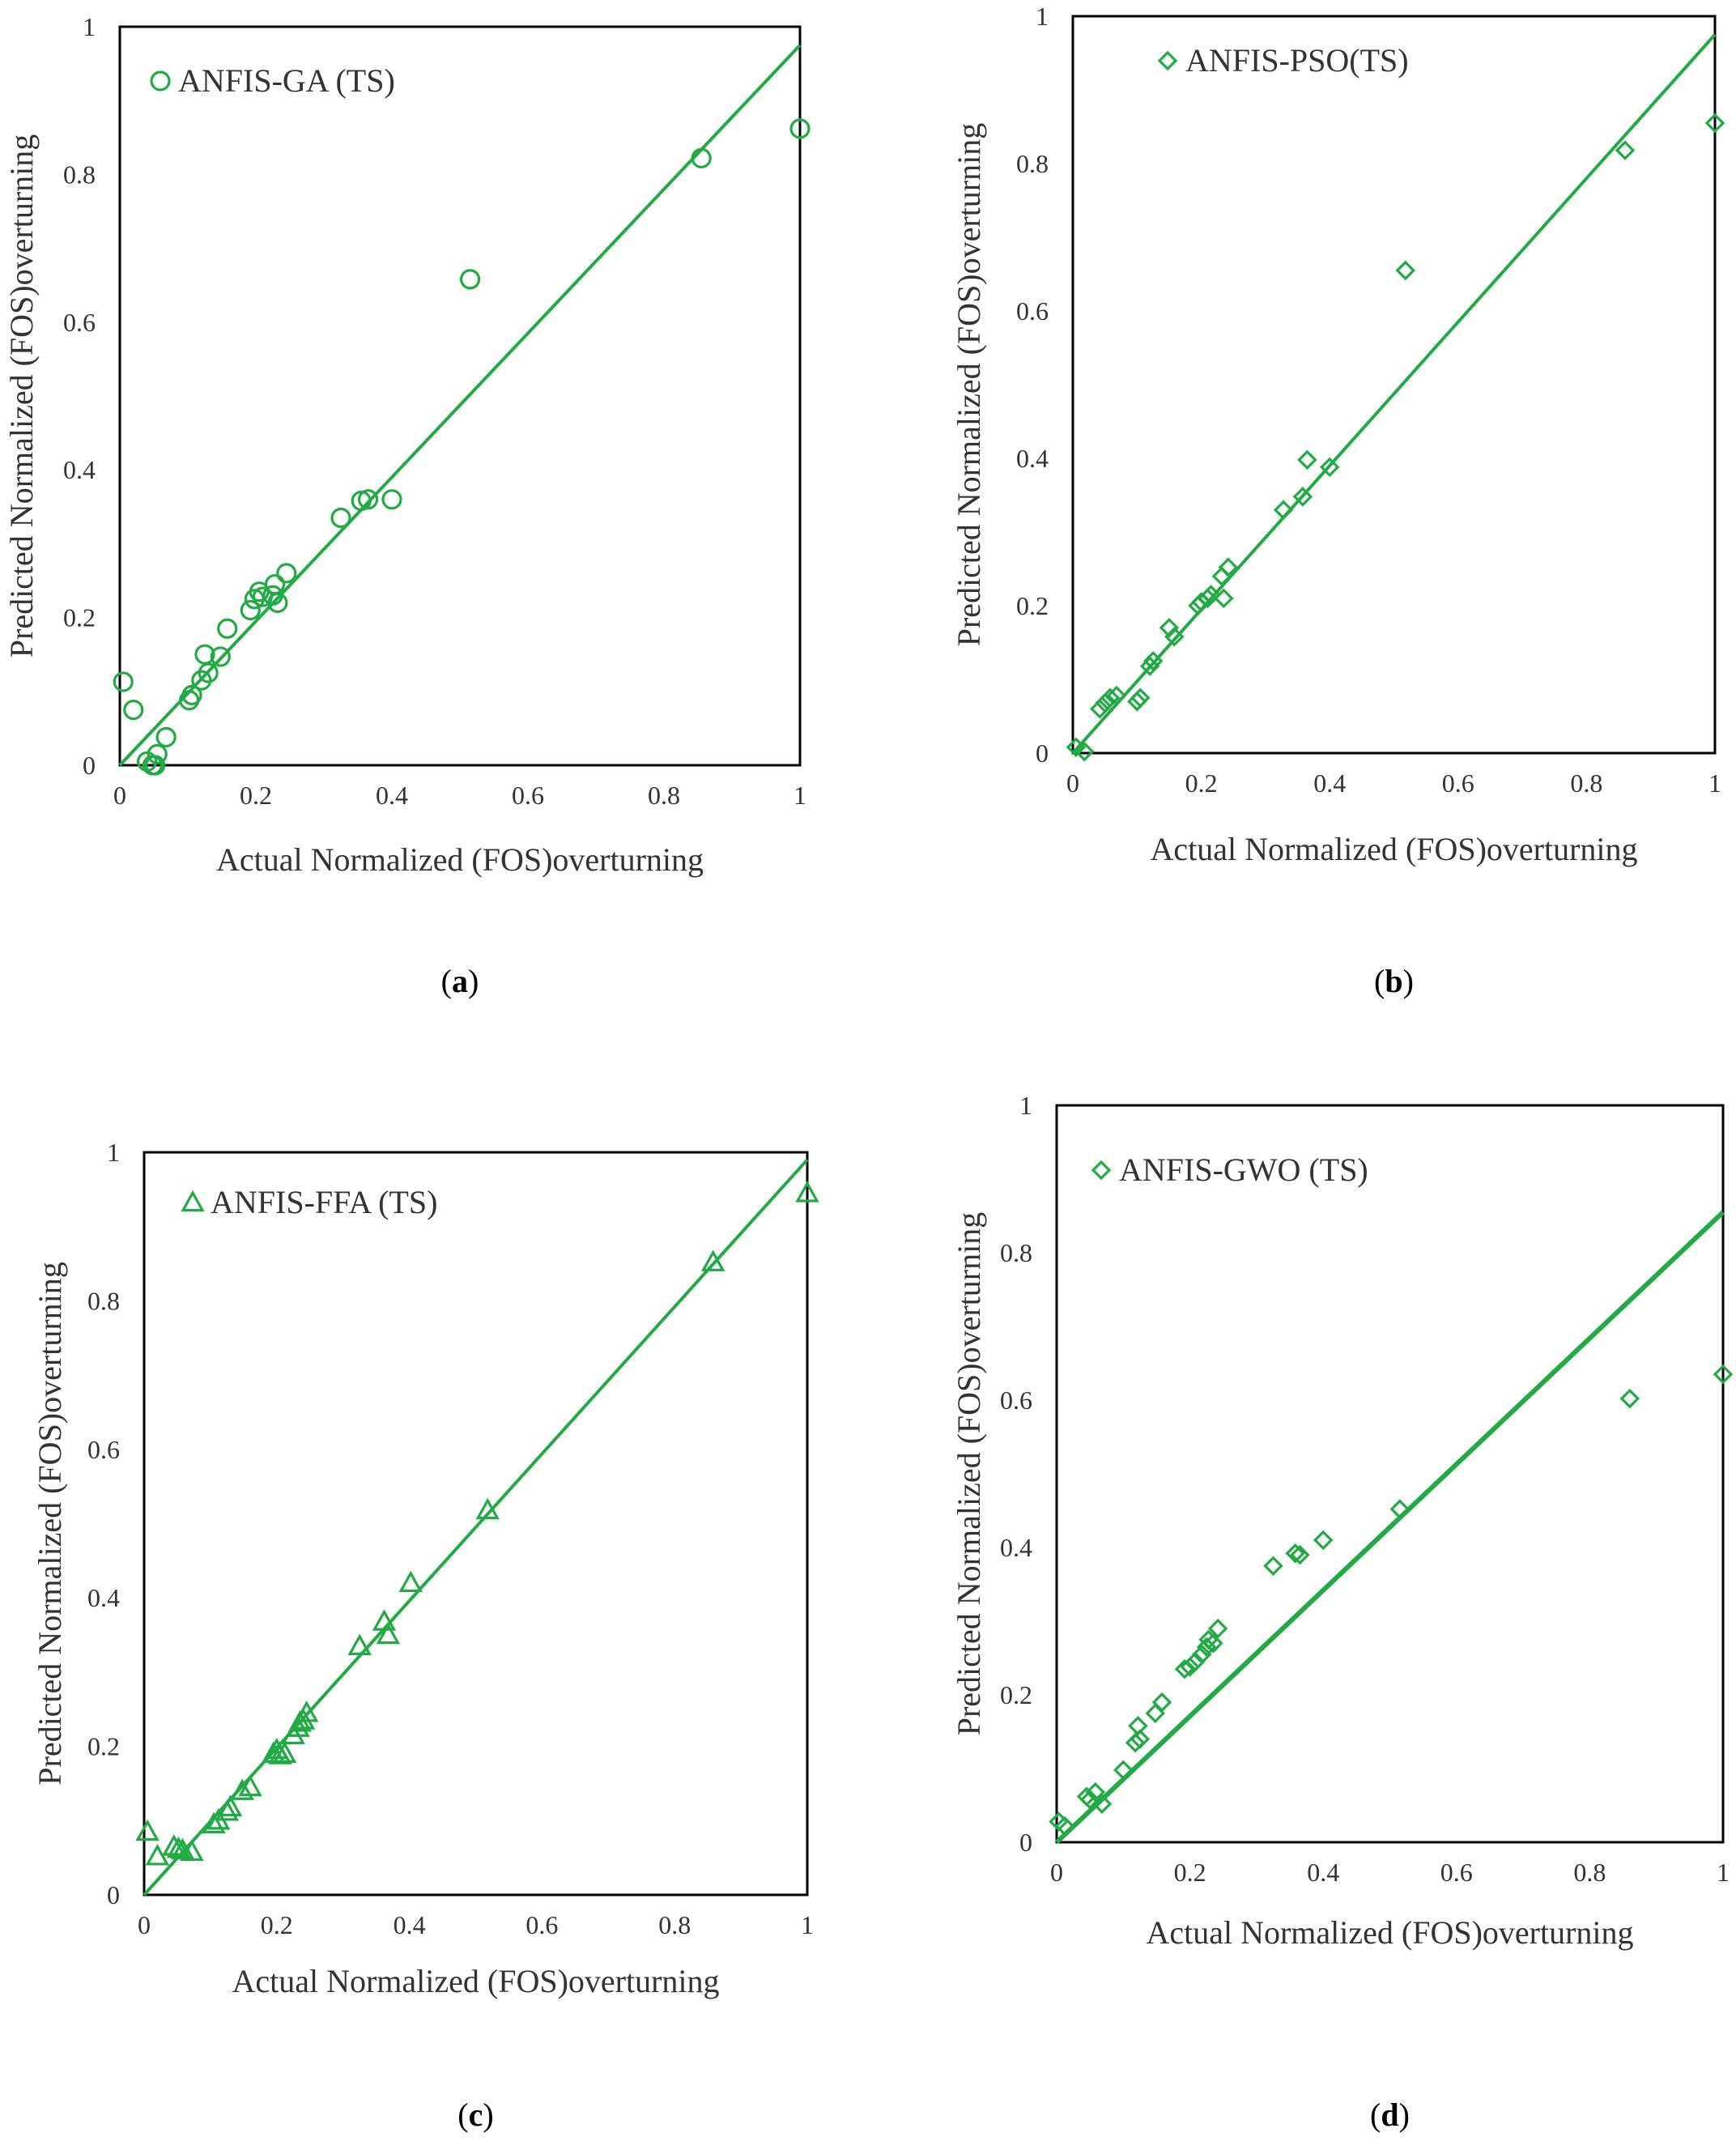  What do you see at coordinates (476, 2115) in the screenshot?
I see `panel-letter: c` at bounding box center [476, 2115].